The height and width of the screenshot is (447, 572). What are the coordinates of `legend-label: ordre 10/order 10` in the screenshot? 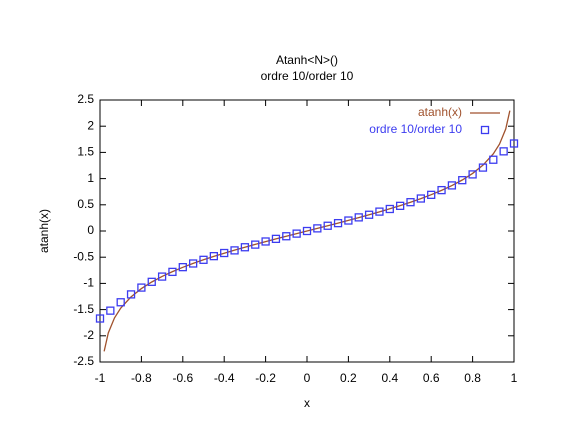 It's located at (415, 129).